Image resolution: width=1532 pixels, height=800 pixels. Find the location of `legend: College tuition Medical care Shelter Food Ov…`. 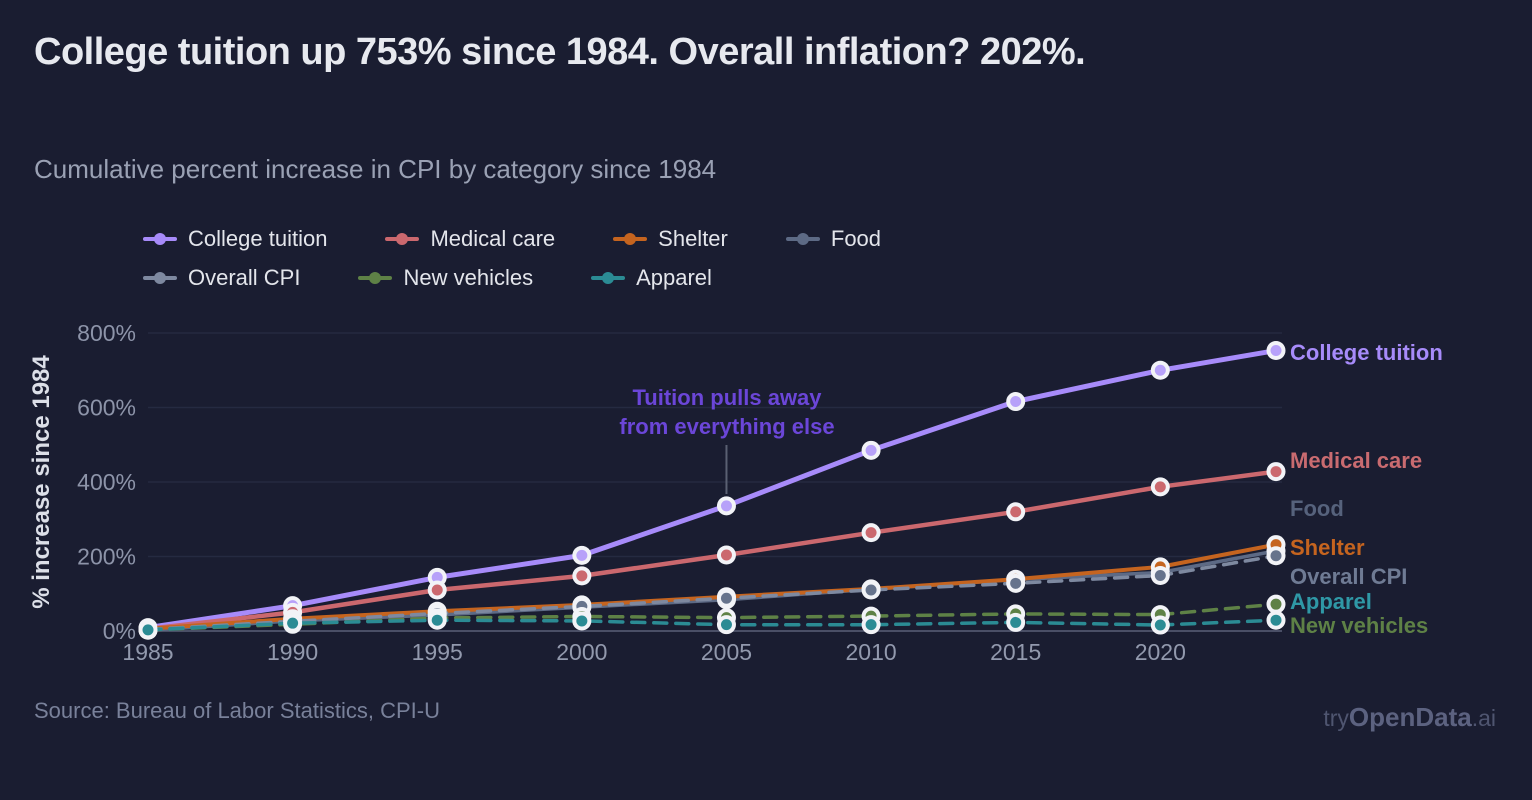

legend: College tuition Medical care Shelter Food Ov… is located at coordinates (512, 258).